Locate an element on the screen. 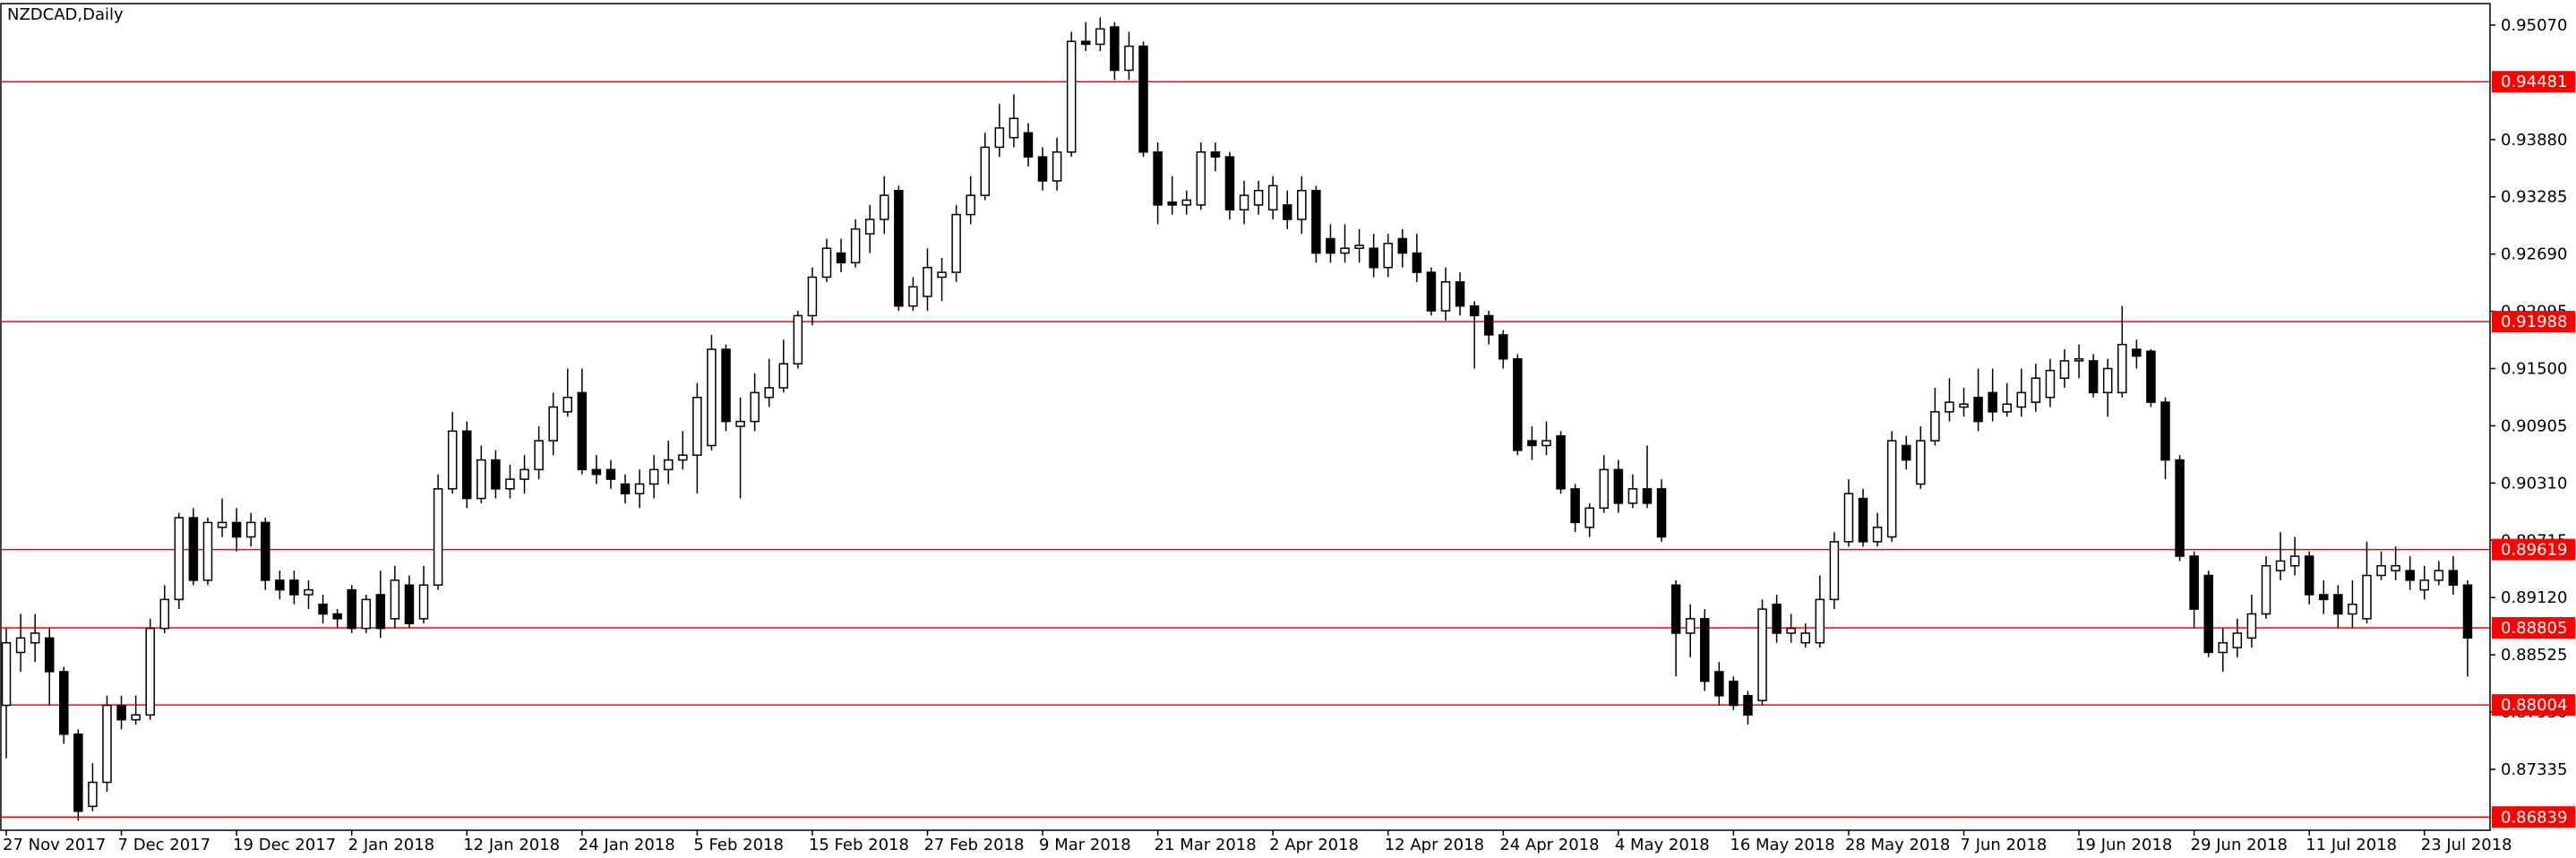  x-tick-label: 21 Mar 2018 is located at coordinates (1206, 845).